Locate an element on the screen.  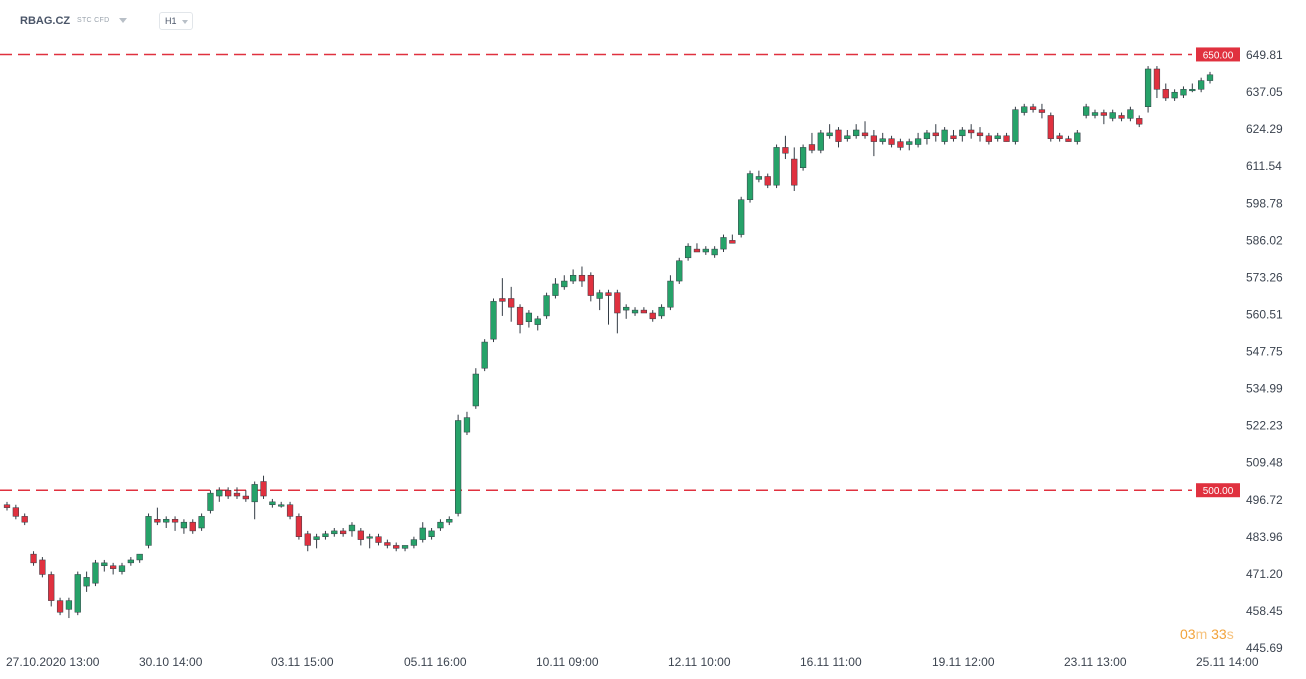
symbol-name: RBAG.CZ is located at coordinates (45, 21).